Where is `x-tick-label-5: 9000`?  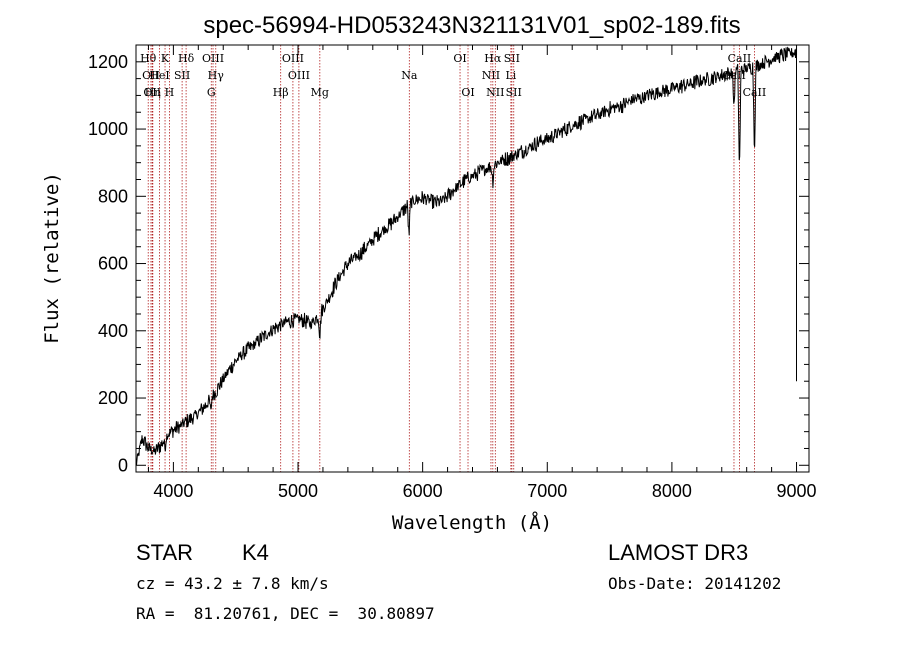 x-tick-label-5: 9000 is located at coordinates (797, 491).